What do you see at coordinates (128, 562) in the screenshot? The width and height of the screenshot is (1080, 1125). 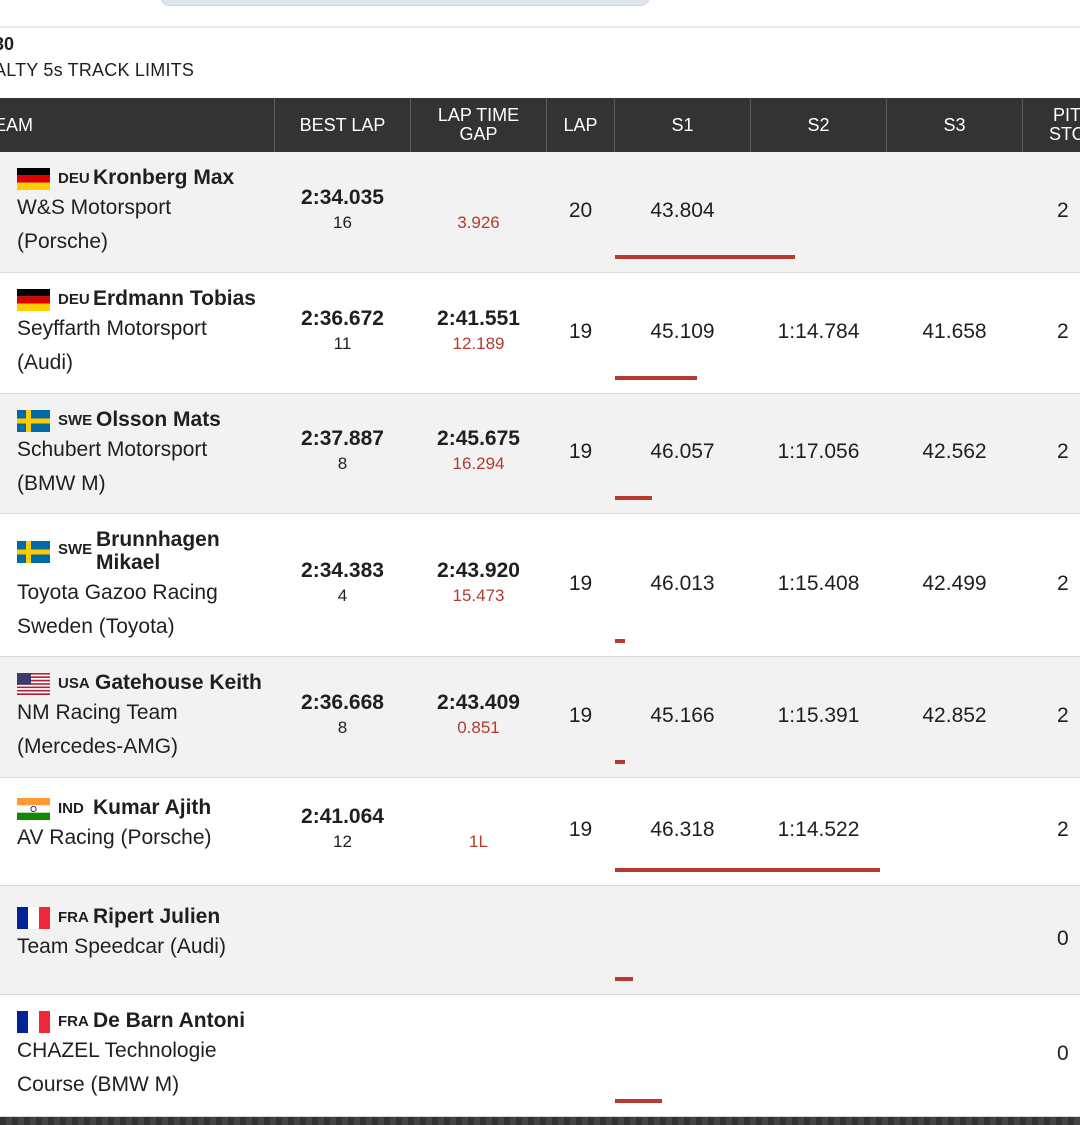 I see `driver-name-line2: Mikael` at bounding box center [128, 562].